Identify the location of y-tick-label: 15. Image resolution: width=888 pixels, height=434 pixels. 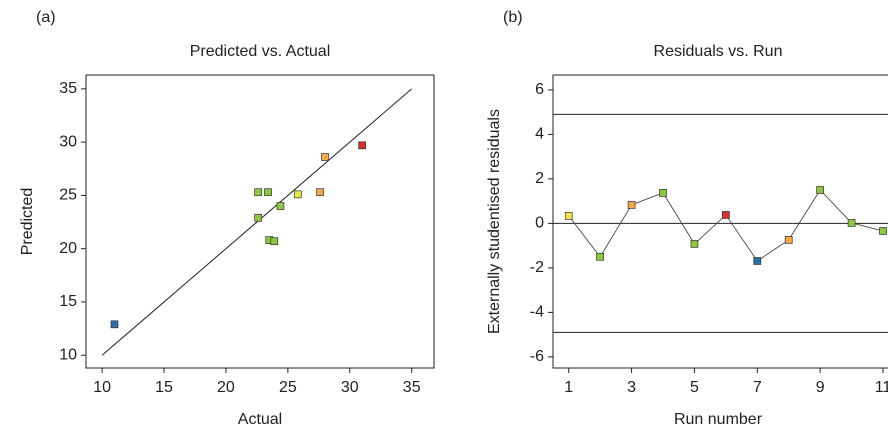
(68, 301).